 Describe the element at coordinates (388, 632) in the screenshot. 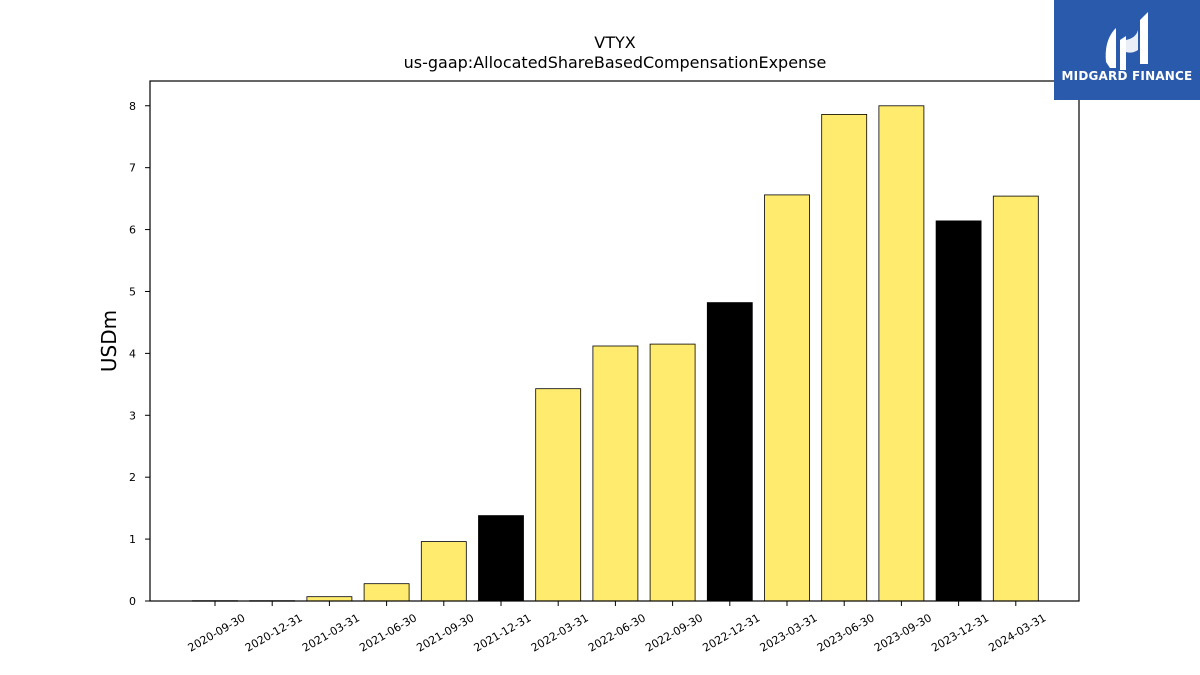

I see `x-tick-label: 2021-06-30` at that location.